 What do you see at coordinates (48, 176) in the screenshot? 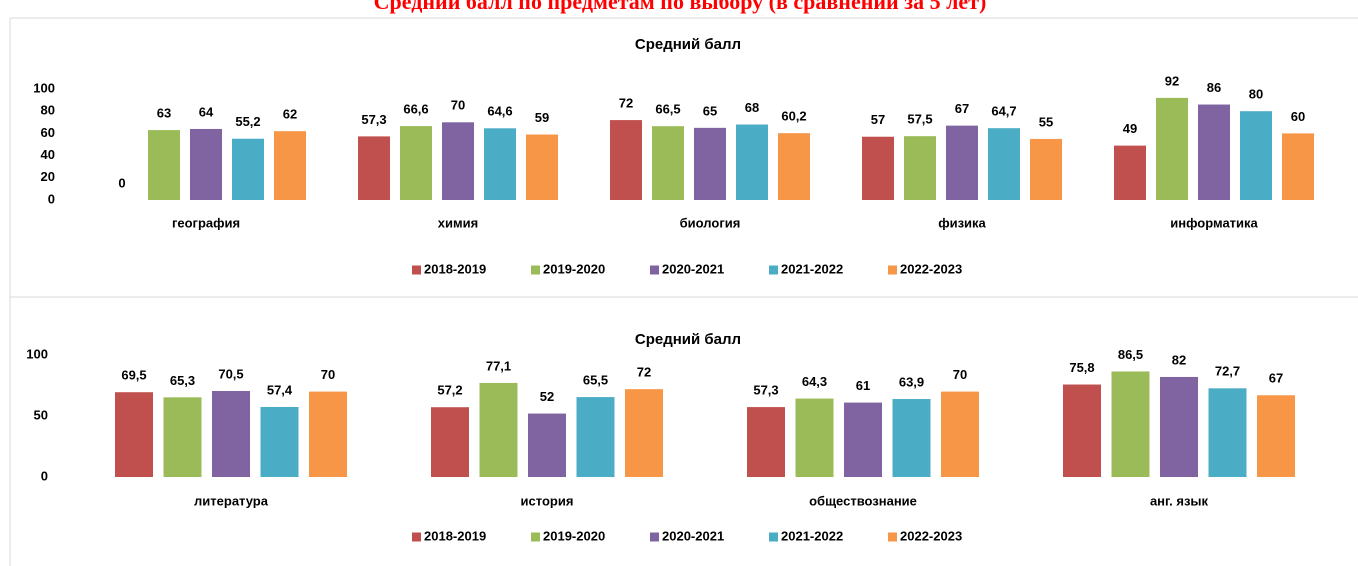
I see `y-tick-label: 20` at bounding box center [48, 176].